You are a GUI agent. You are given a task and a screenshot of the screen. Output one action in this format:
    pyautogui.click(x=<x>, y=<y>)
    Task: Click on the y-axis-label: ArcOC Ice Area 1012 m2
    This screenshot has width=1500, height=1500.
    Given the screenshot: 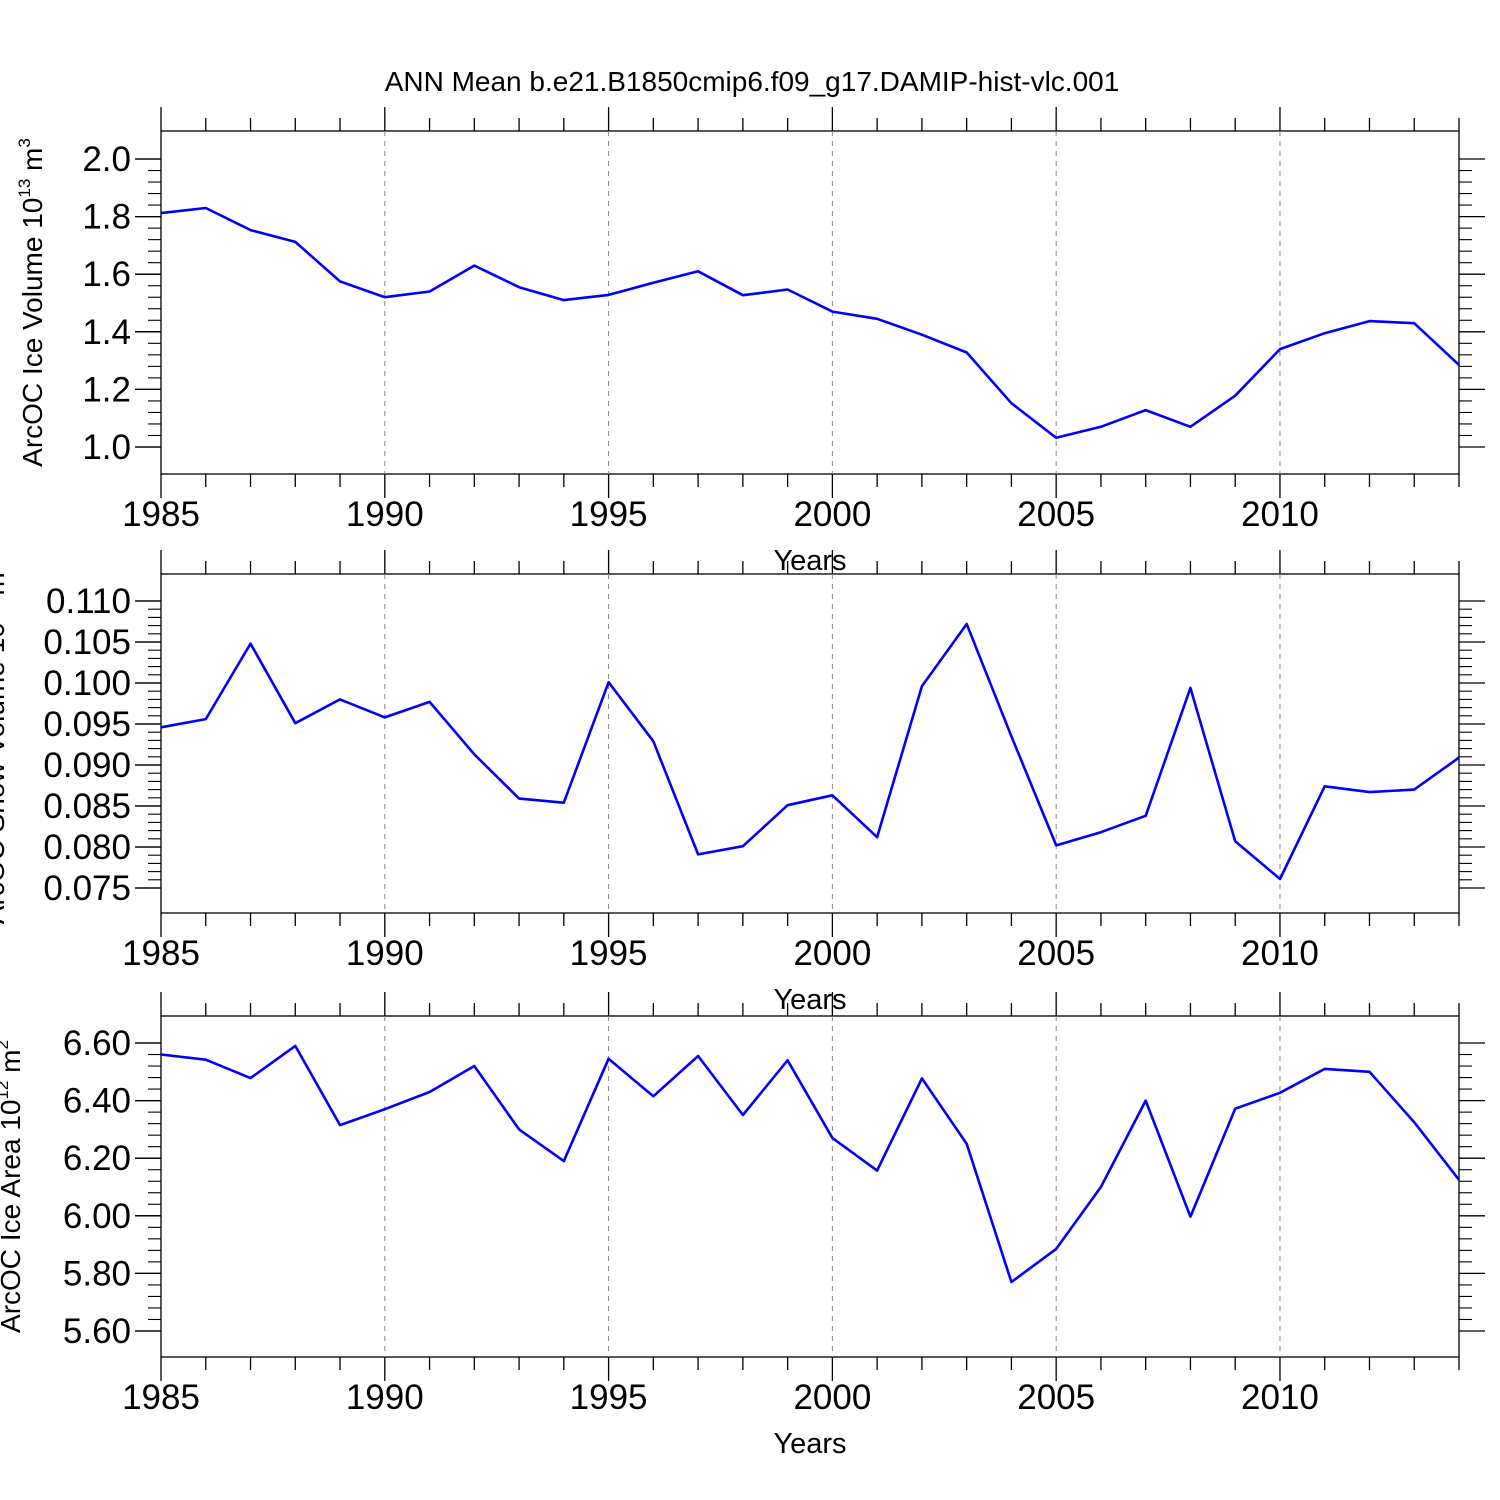 What is the action you would take?
    pyautogui.click(x=13, y=1186)
    